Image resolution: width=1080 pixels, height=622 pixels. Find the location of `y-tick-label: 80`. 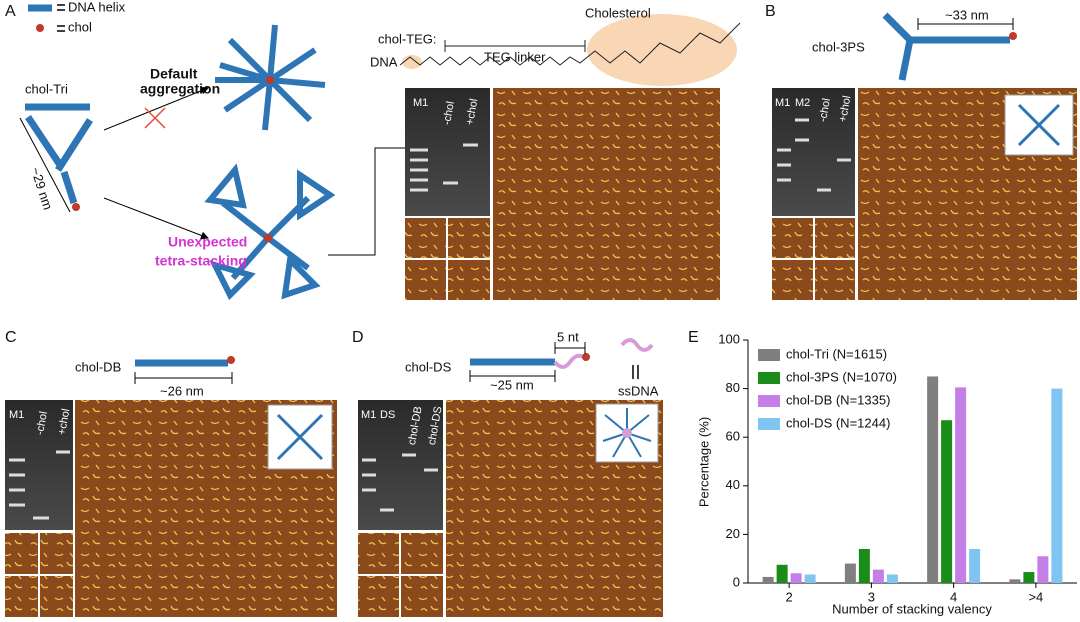

y-tick-label: 80 is located at coordinates (733, 387).